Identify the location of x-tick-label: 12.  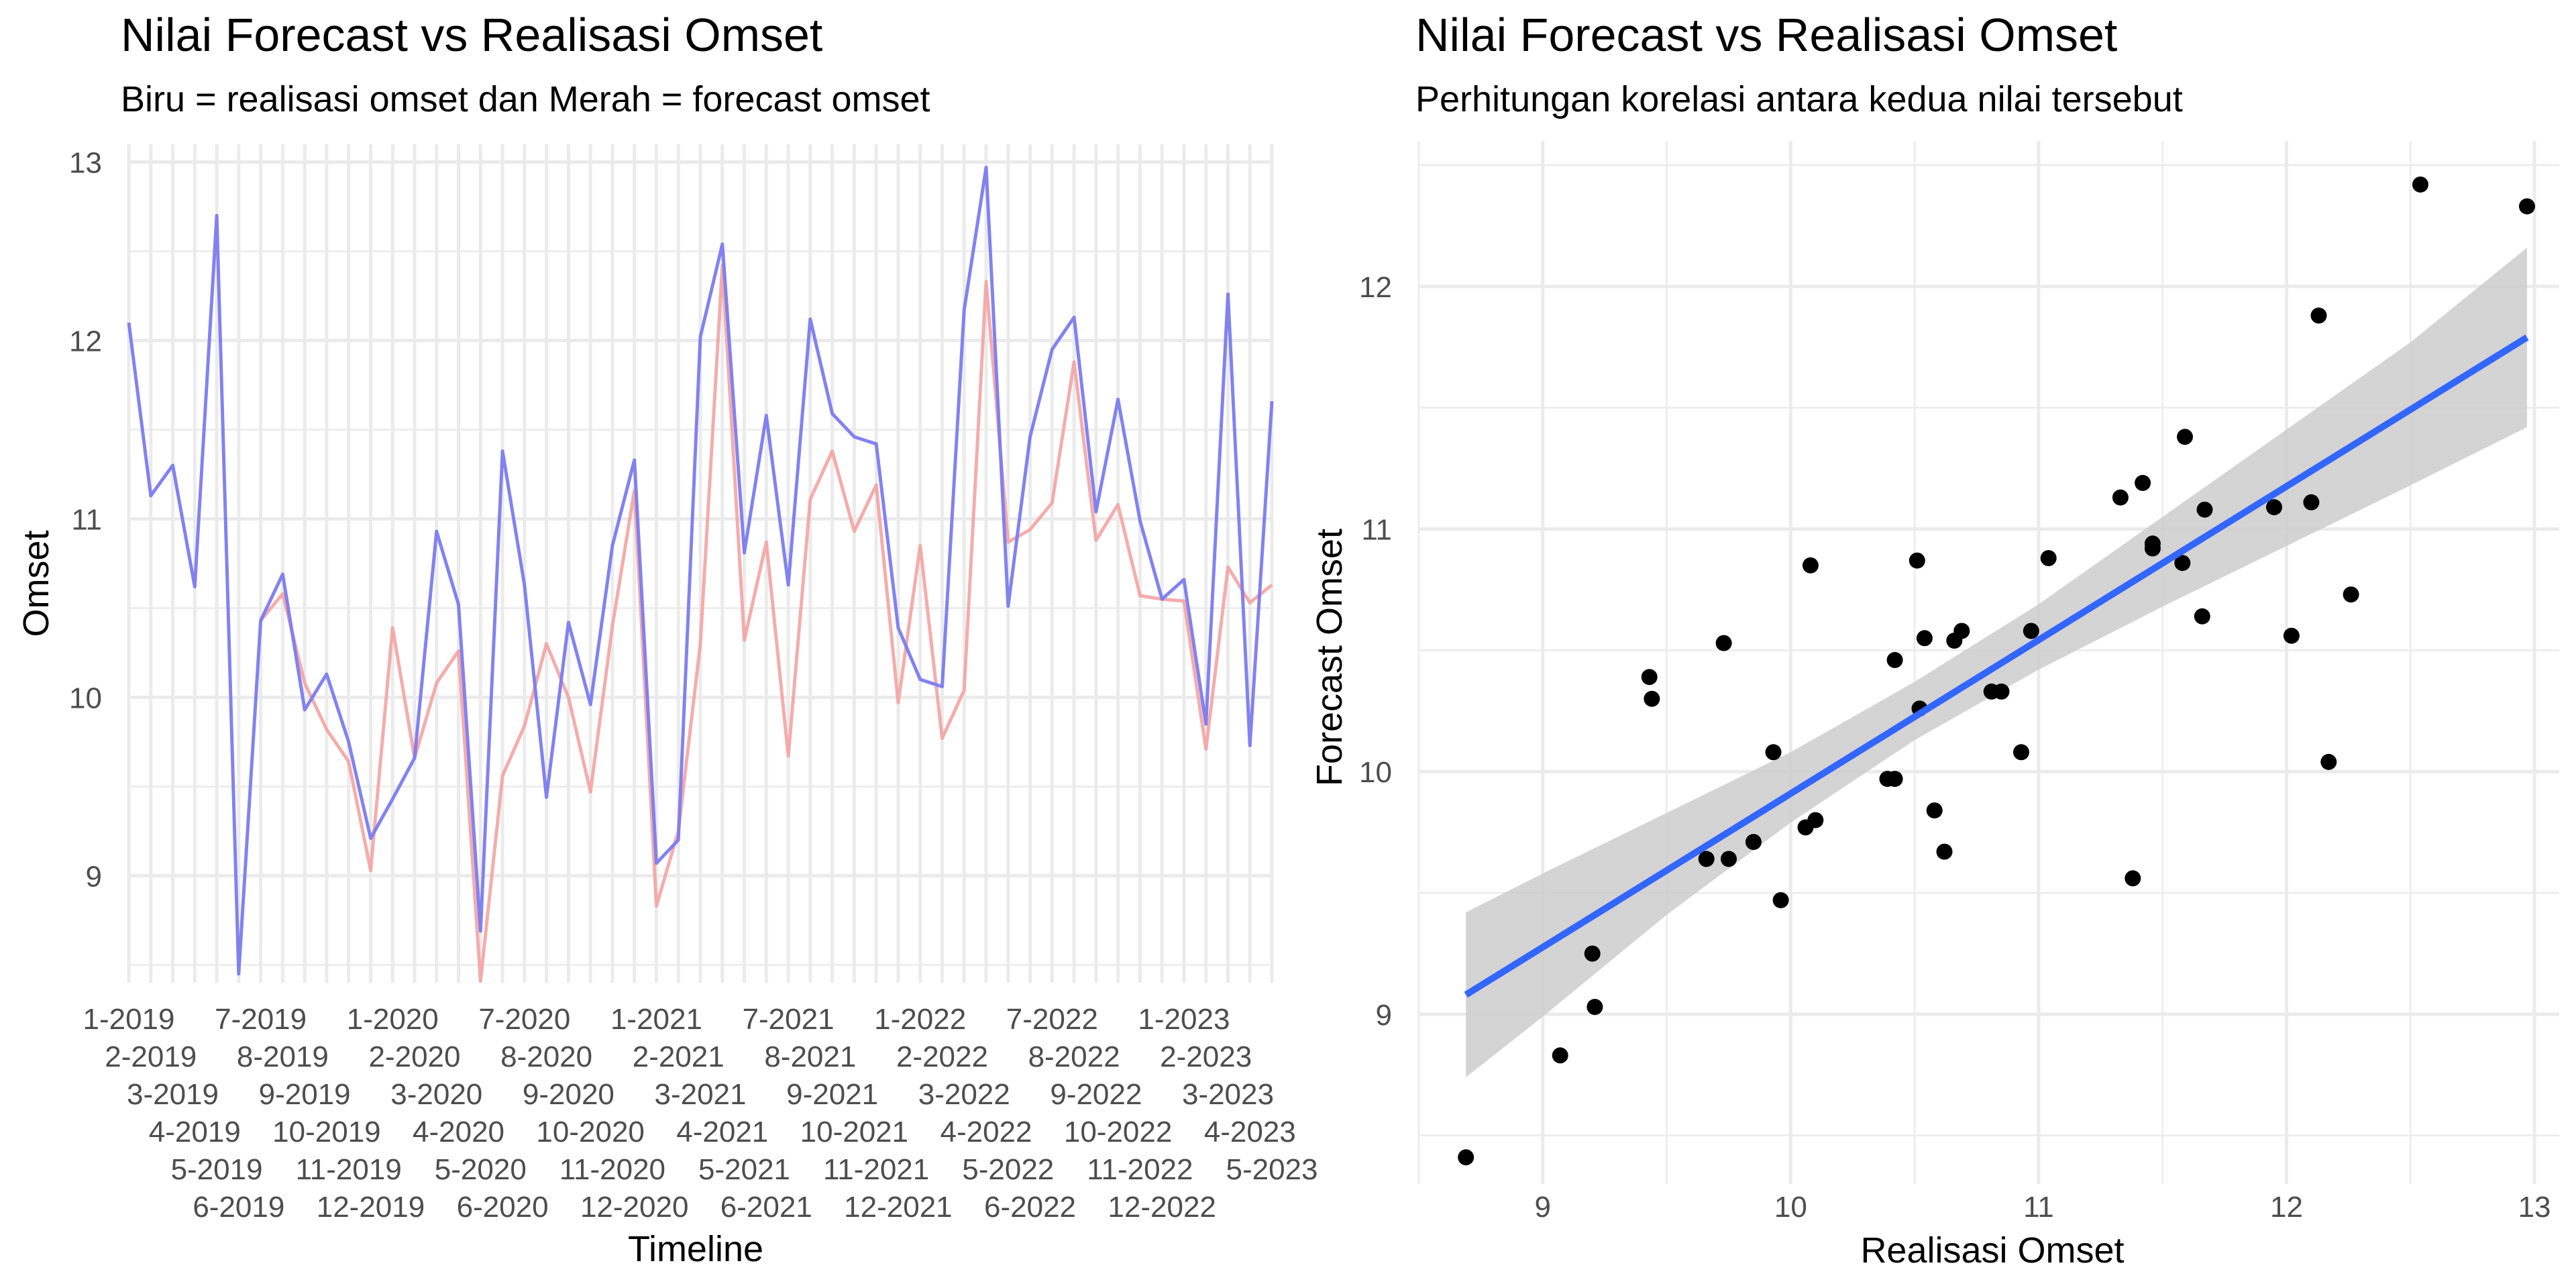
(2286, 1207).